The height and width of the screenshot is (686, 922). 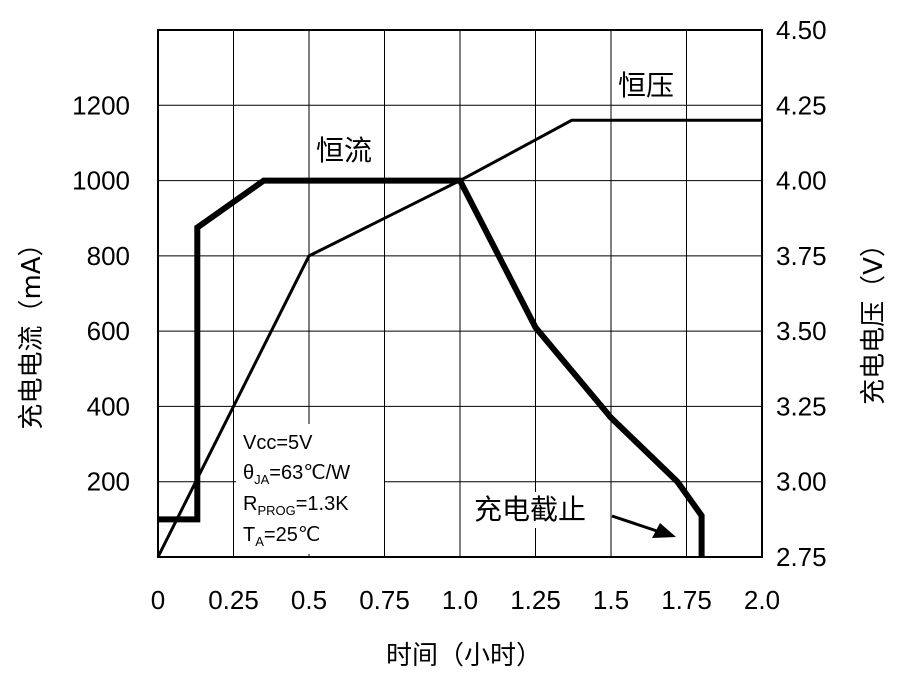 I want to click on term-label-bg, so click(x=538, y=510).